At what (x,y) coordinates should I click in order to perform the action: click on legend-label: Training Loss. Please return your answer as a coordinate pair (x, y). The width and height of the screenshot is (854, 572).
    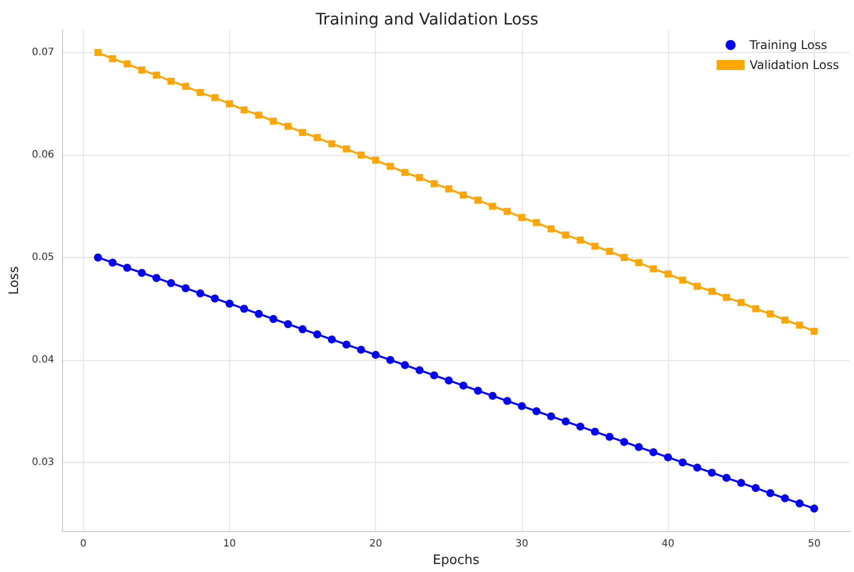
    Looking at the image, I should click on (788, 45).